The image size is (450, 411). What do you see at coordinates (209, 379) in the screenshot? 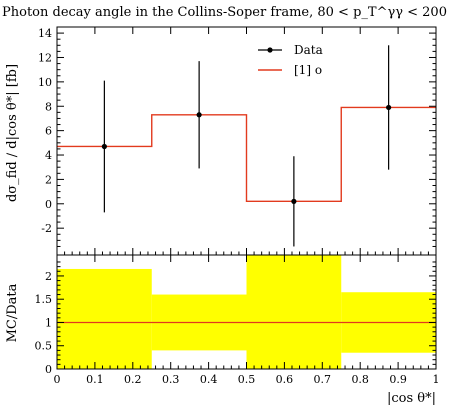
I see `x-tick-label: 0.4` at bounding box center [209, 379].